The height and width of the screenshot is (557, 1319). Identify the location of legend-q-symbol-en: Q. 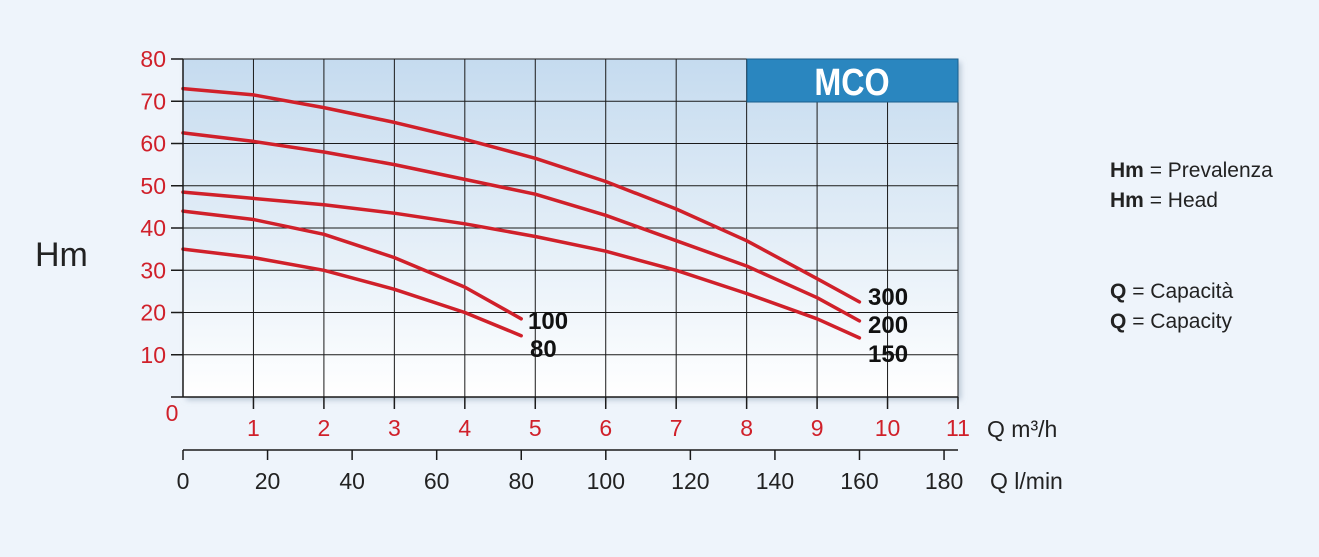
(1118, 321).